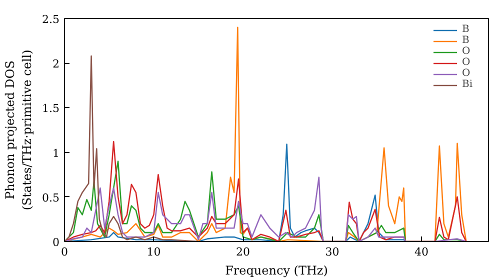 Image resolution: width=500 pixels, height=280 pixels. What do you see at coordinates (56, 242) in the screenshot?
I see `y-tick-label: 0` at bounding box center [56, 242].